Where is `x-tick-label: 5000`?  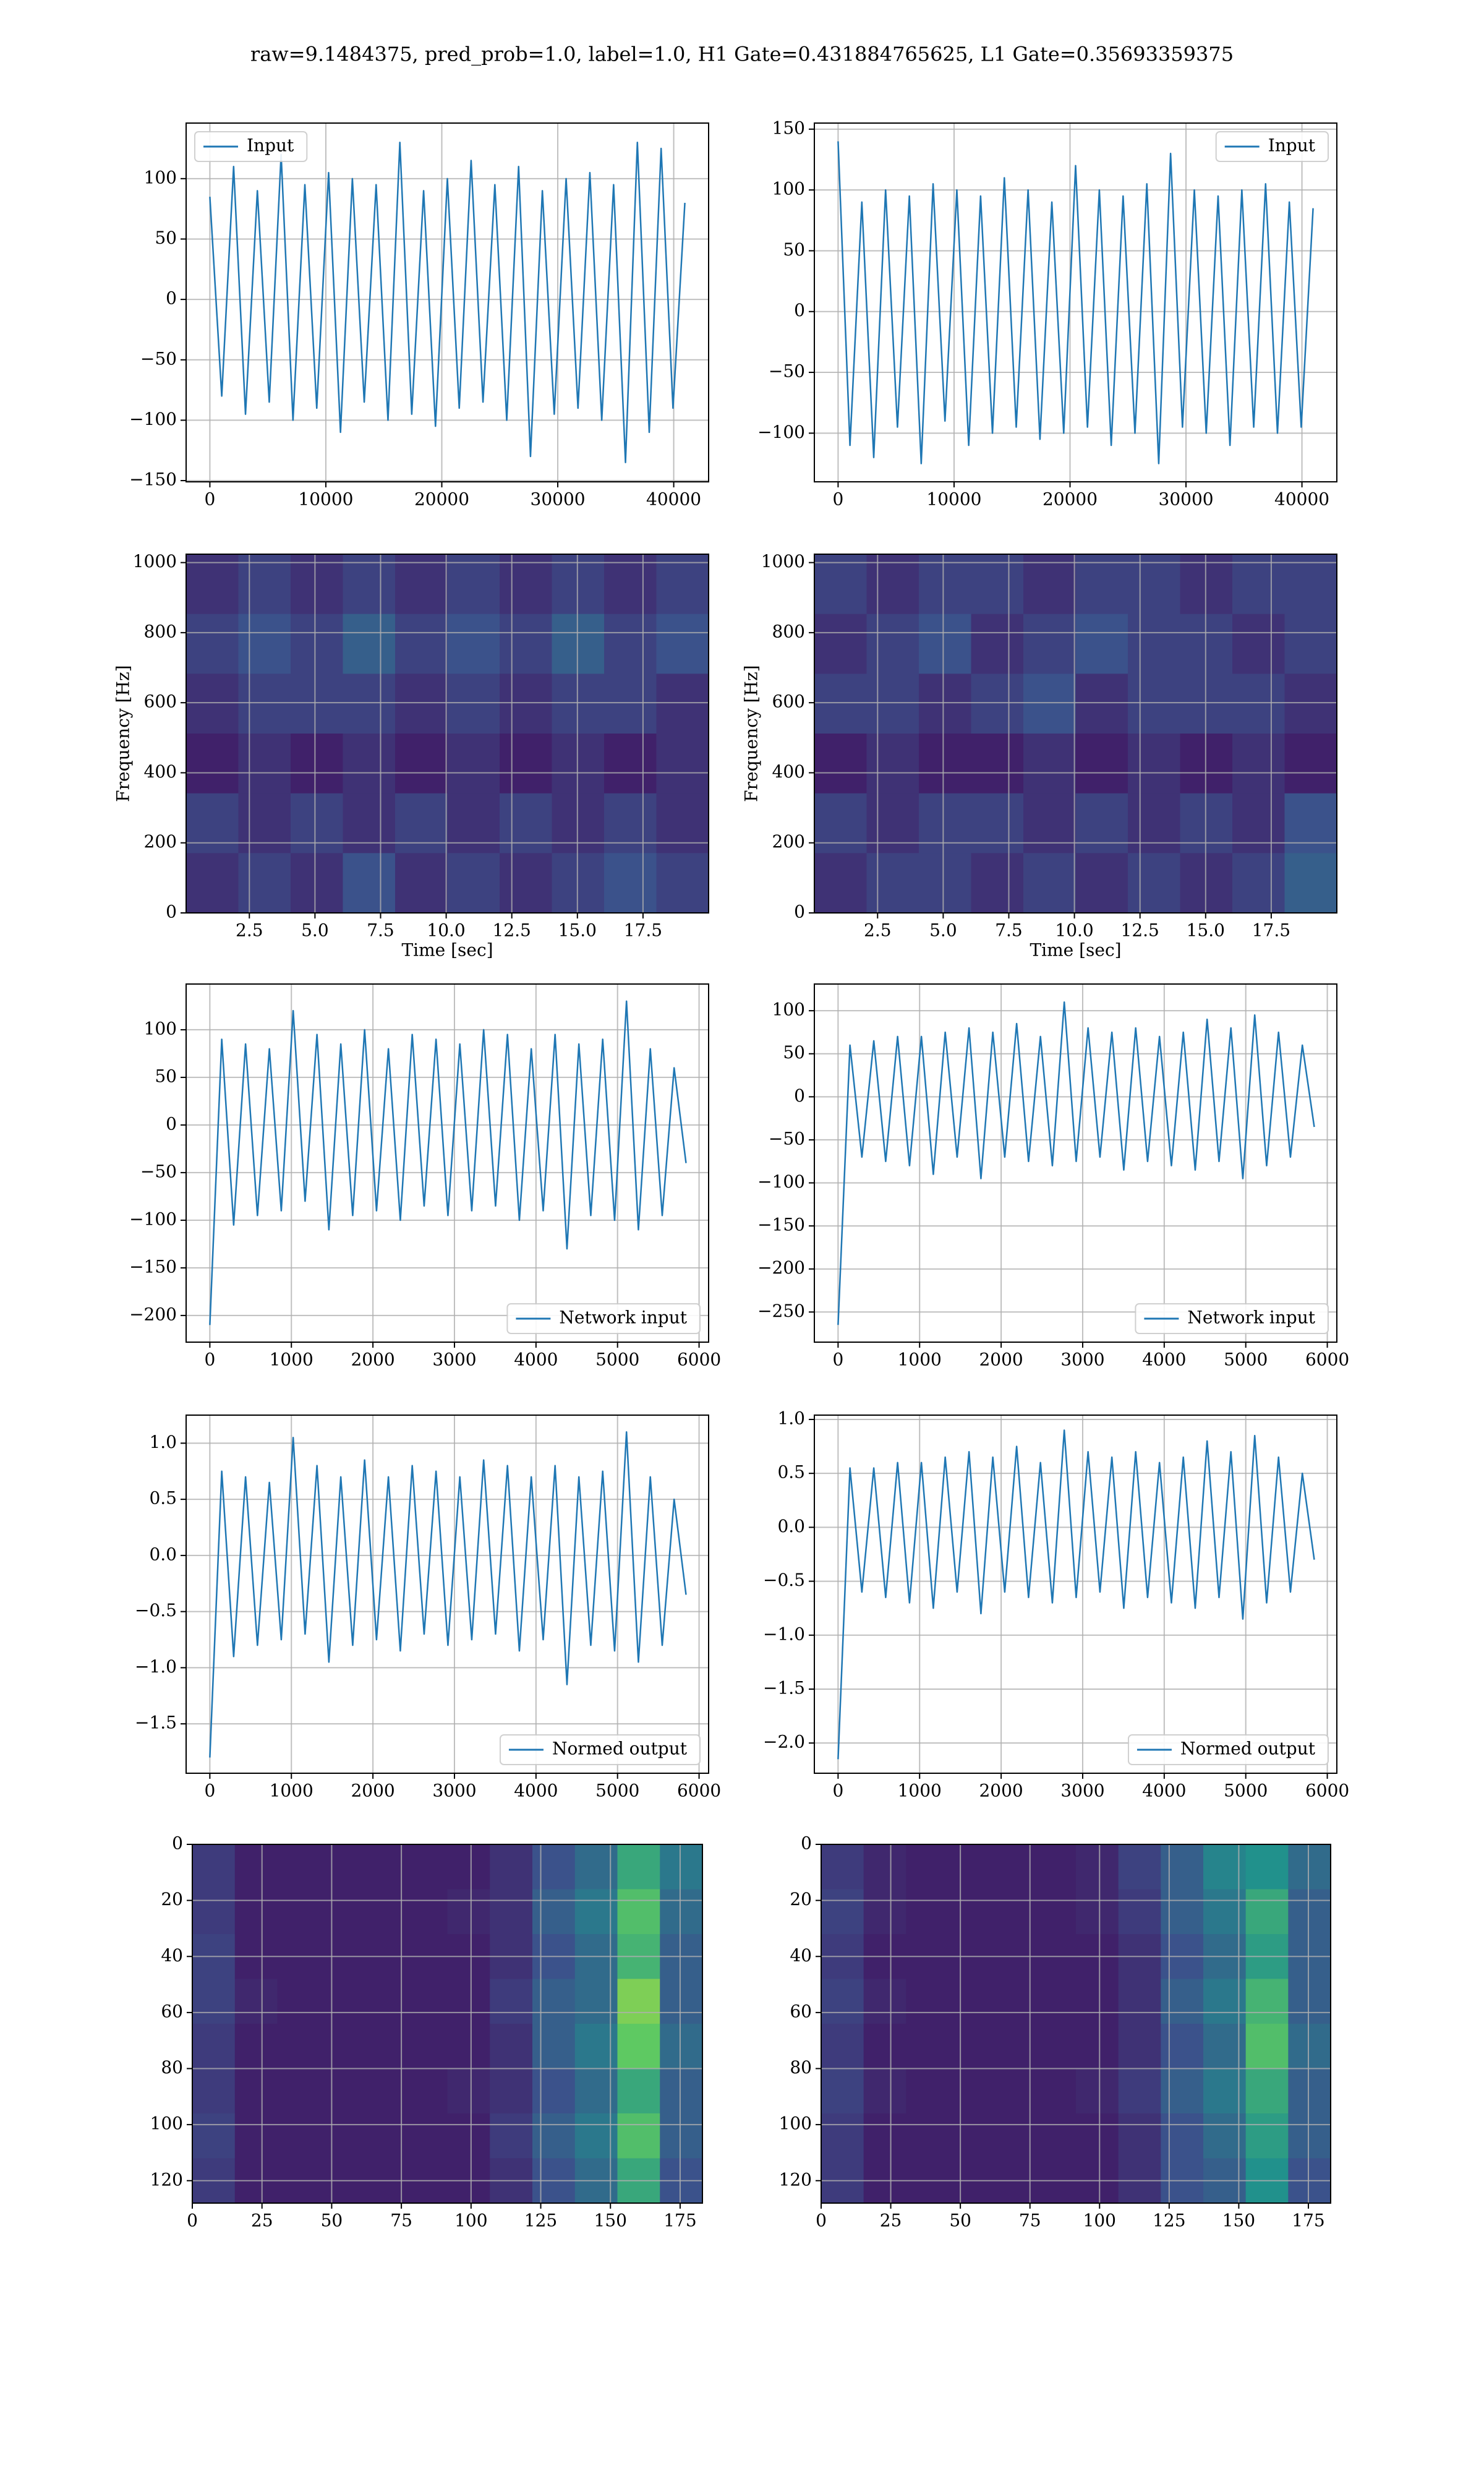
x-tick-label: 5000 is located at coordinates (1246, 1791).